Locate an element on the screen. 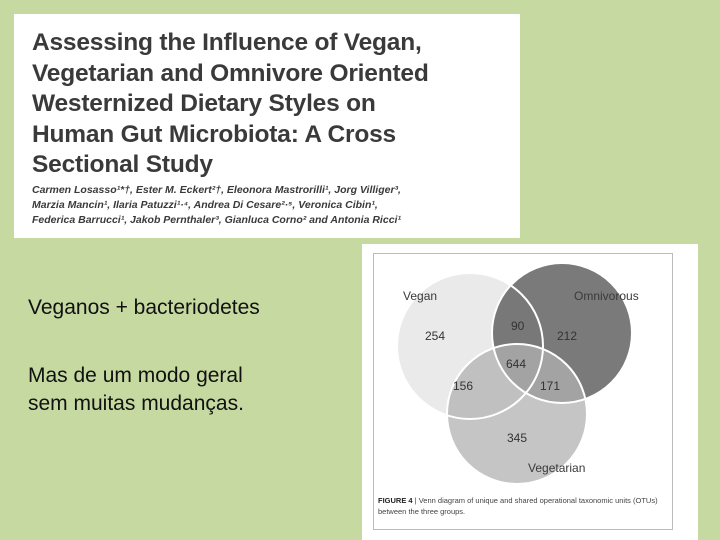 This screenshot has height=540, width=720. paper-title-line: Human Gut Microbiota: A Cross is located at coordinates (214, 134).